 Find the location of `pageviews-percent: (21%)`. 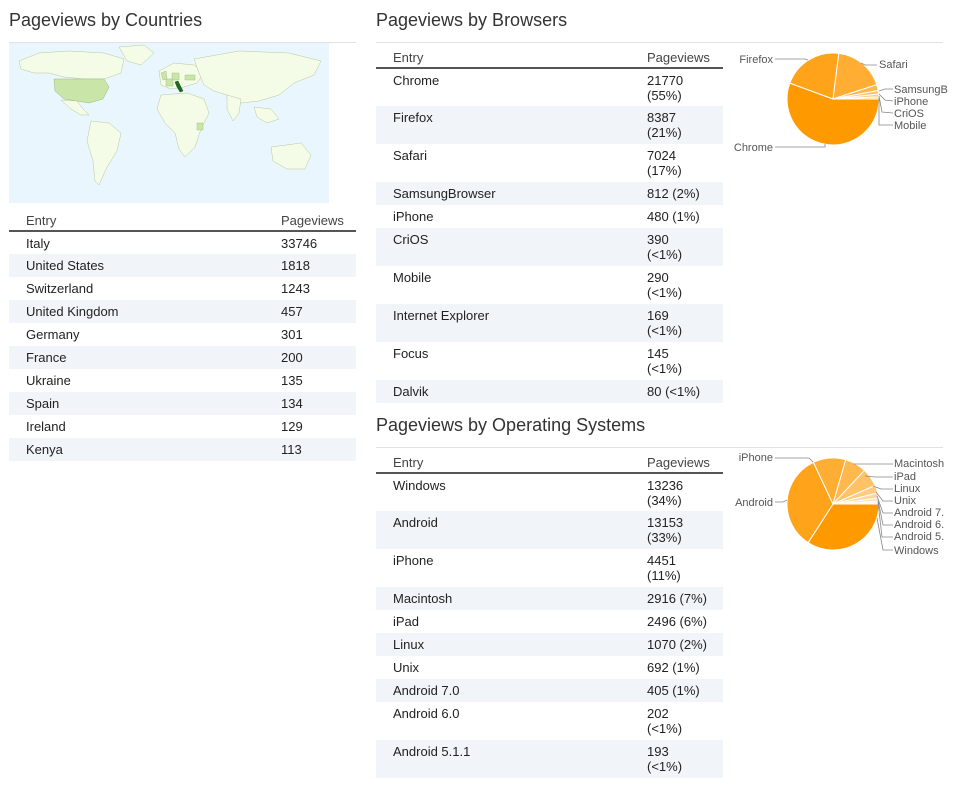

pageviews-percent: (21%) is located at coordinates (664, 132).